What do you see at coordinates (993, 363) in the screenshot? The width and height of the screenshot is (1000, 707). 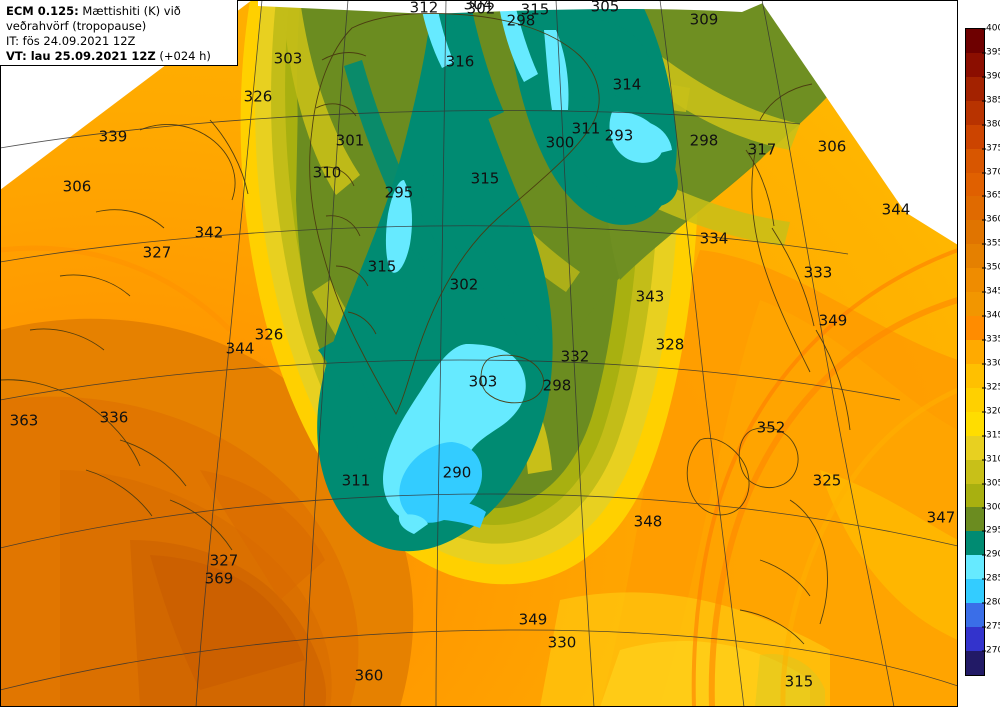 I see `colorbar-tick: 330` at bounding box center [993, 363].